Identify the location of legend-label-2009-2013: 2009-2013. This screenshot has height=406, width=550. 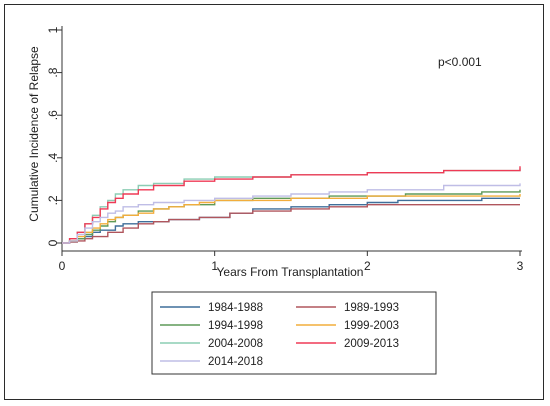
(371, 344).